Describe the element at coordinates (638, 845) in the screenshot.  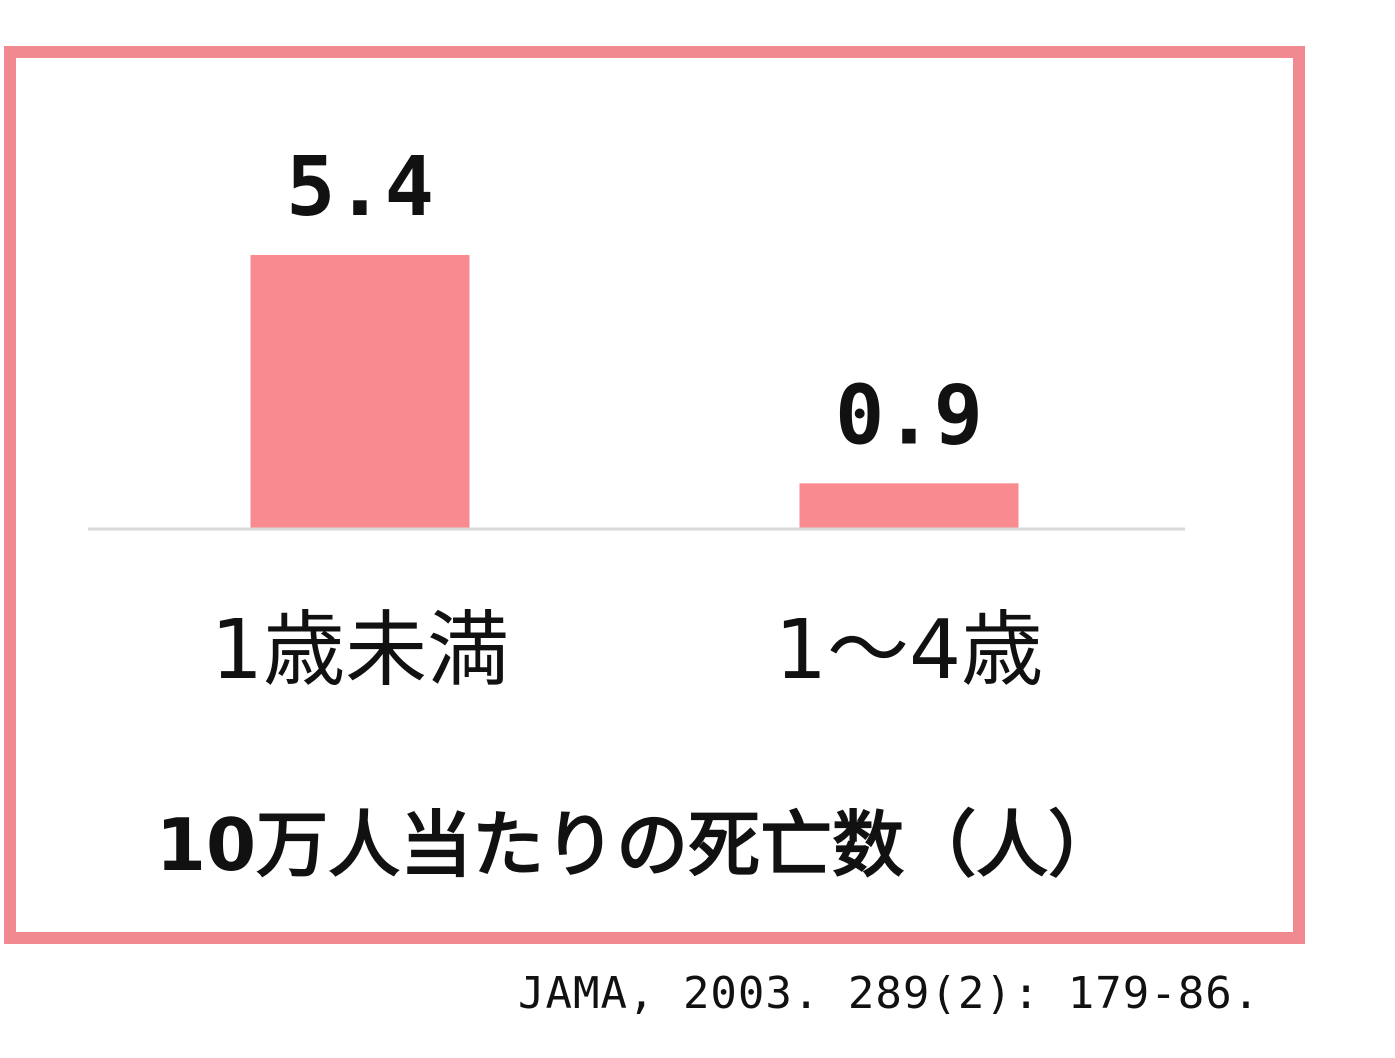
I see `chart-title: 10万人当たりの死亡数（人）` at that location.